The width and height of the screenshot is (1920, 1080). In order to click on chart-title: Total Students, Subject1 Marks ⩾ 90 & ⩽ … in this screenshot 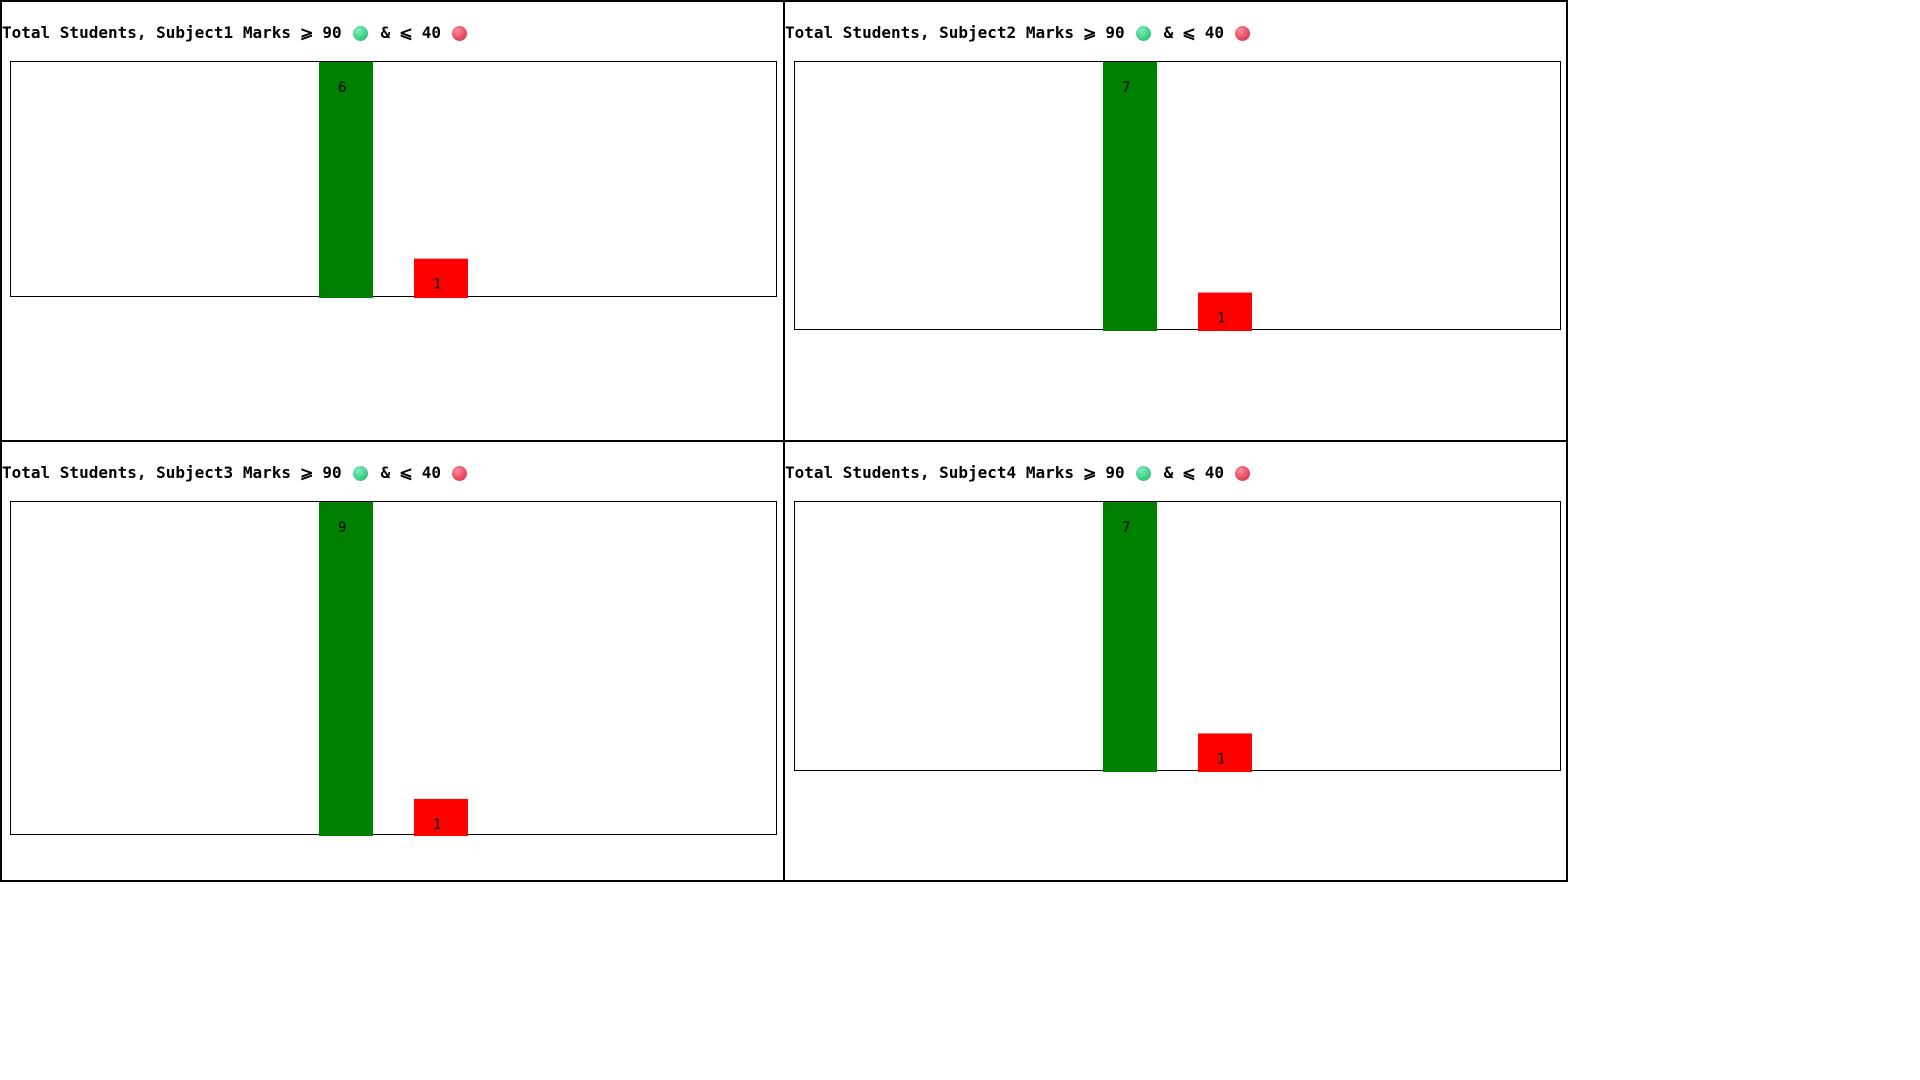, I will do `click(236, 33)`.